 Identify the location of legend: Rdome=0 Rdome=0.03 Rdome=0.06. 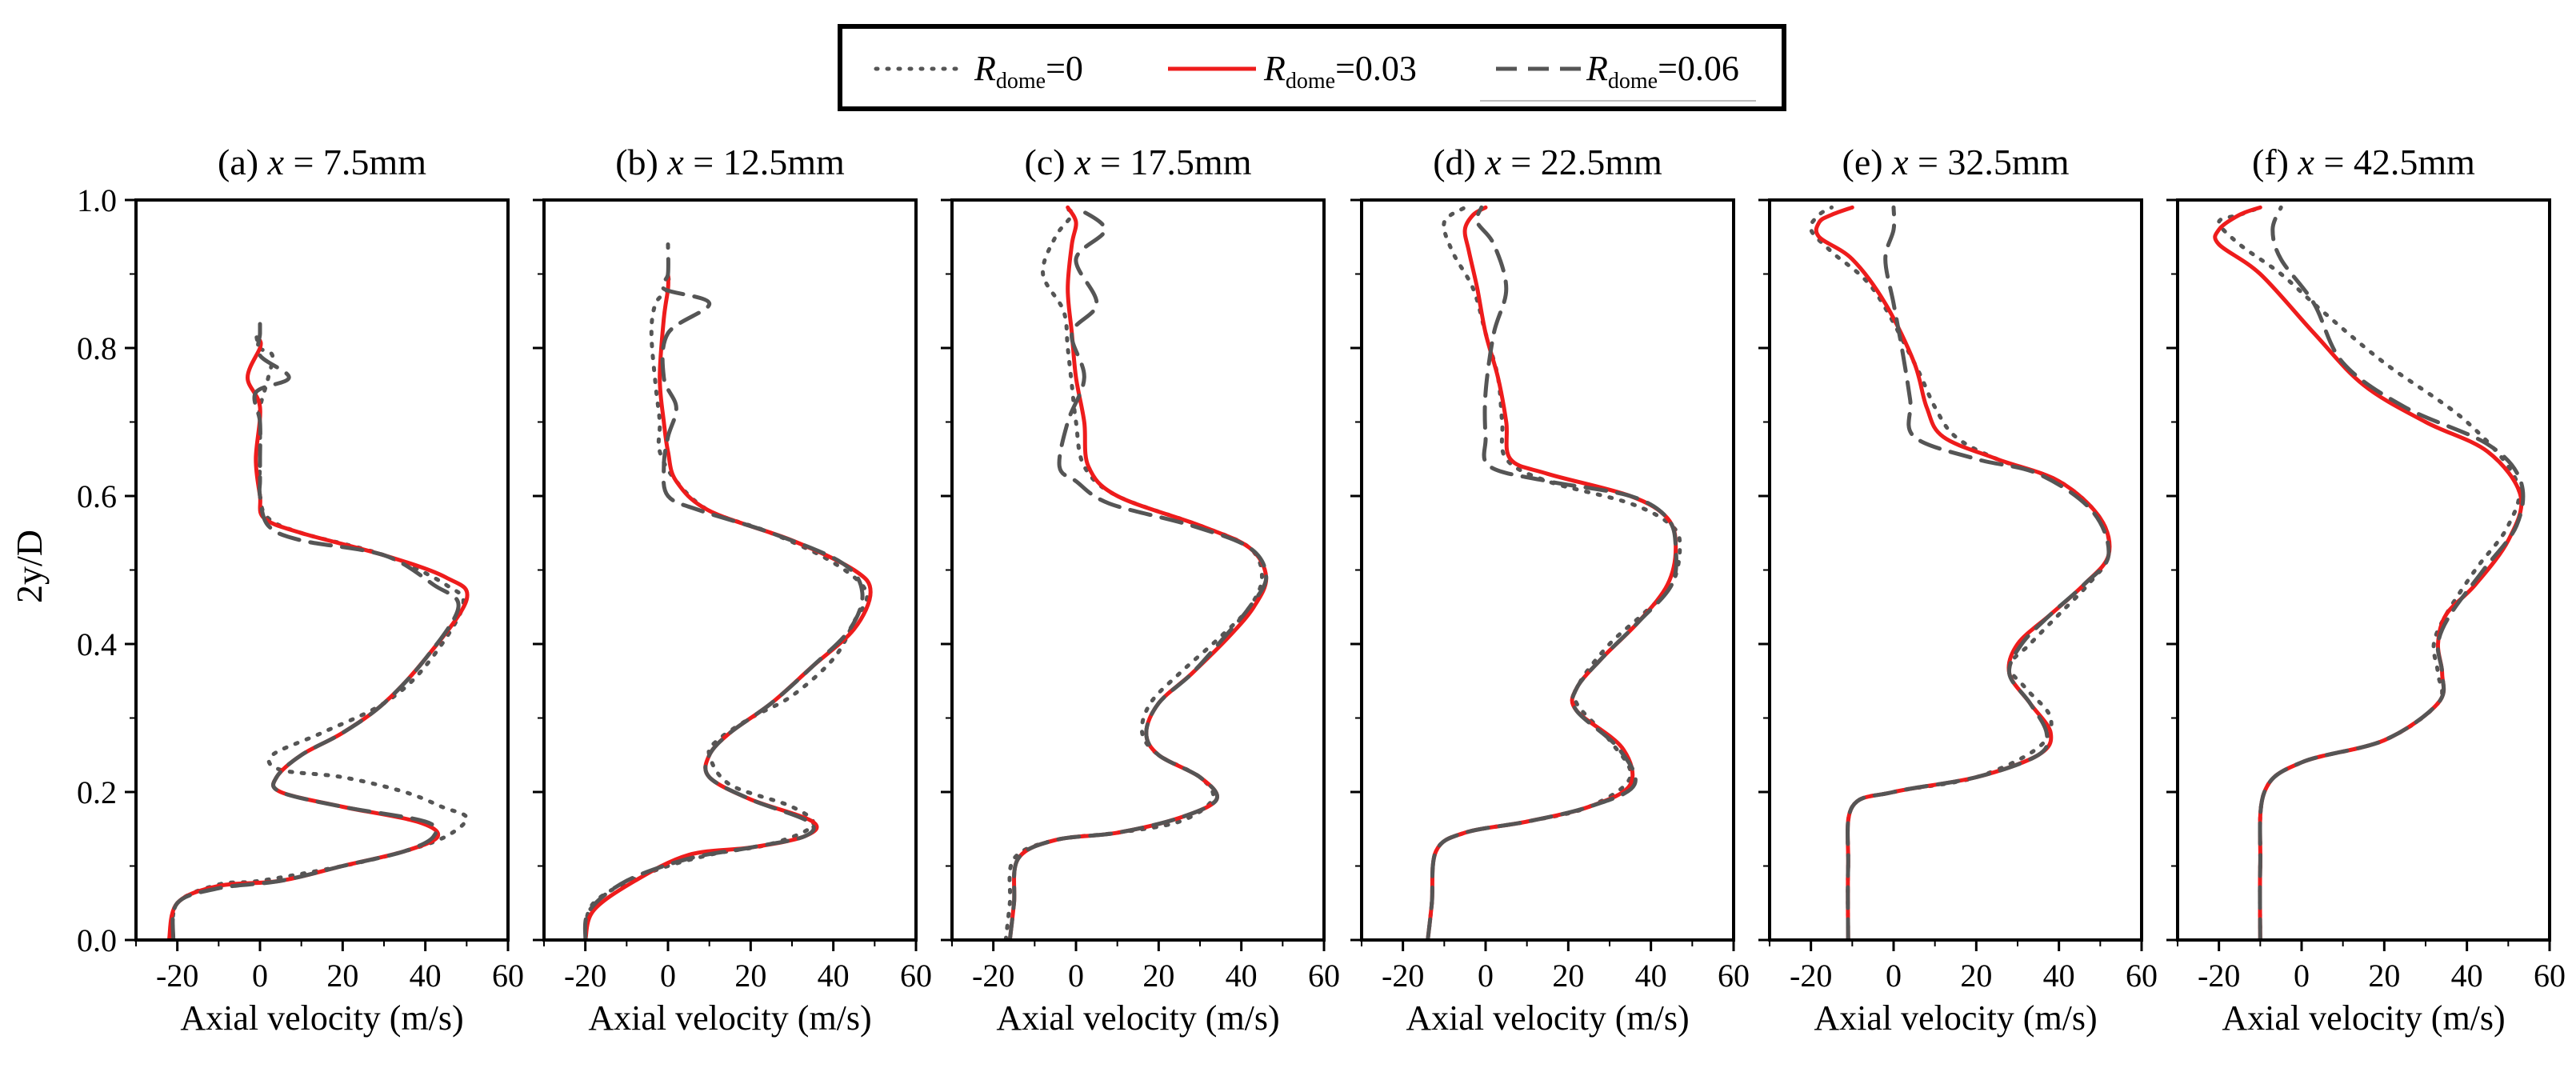
(1312, 67).